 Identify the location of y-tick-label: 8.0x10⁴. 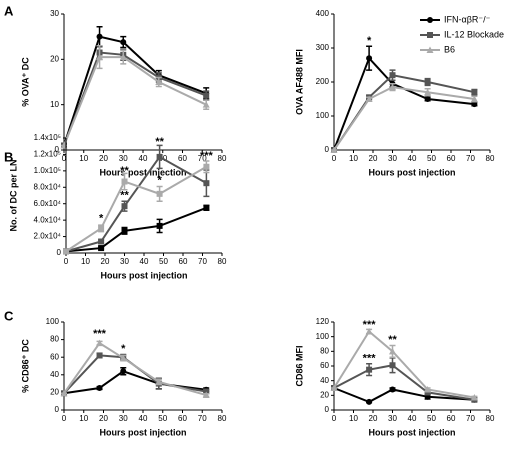
(48, 186).